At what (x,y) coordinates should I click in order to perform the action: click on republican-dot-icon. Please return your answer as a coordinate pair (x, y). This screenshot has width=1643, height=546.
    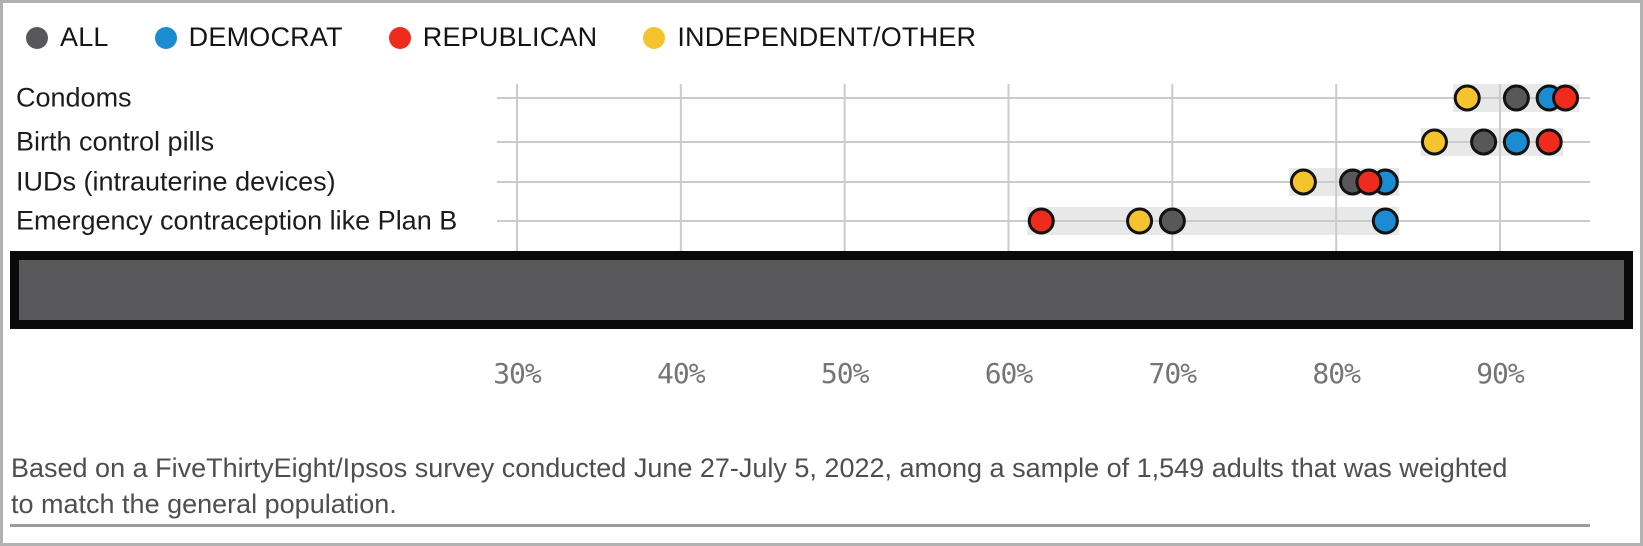
    Looking at the image, I should click on (399, 37).